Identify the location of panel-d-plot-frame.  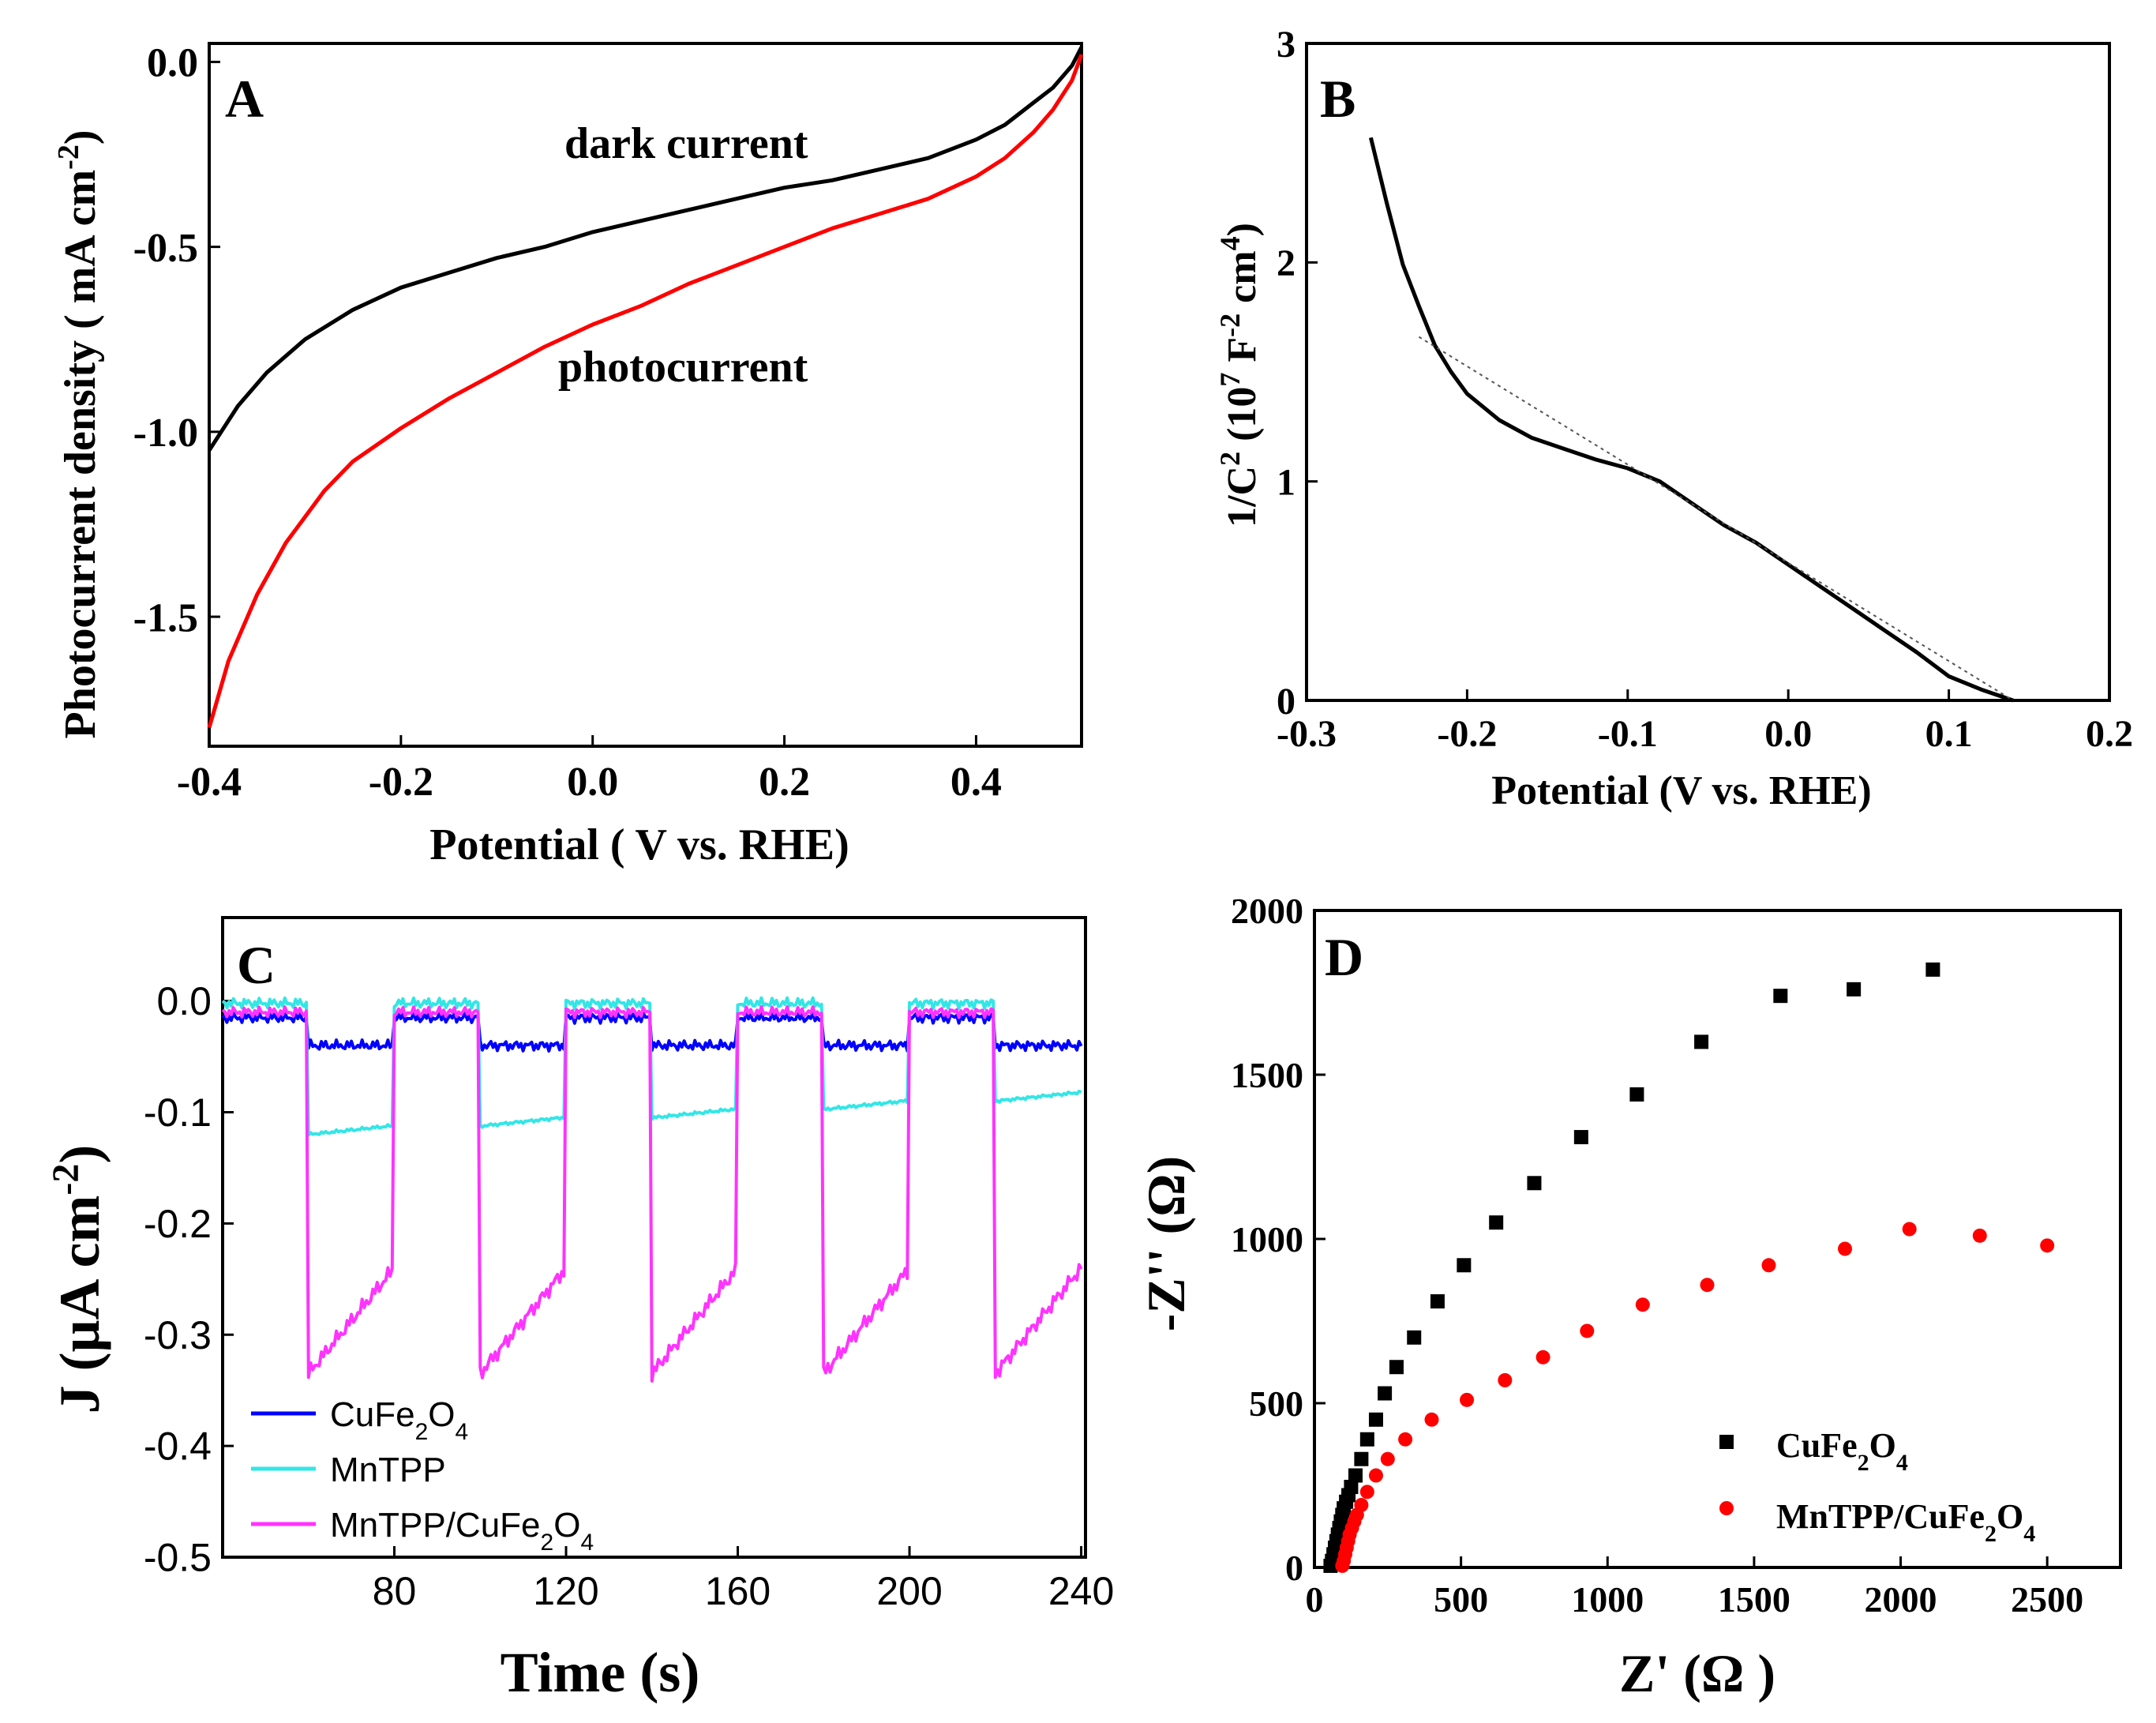
(1718, 1239).